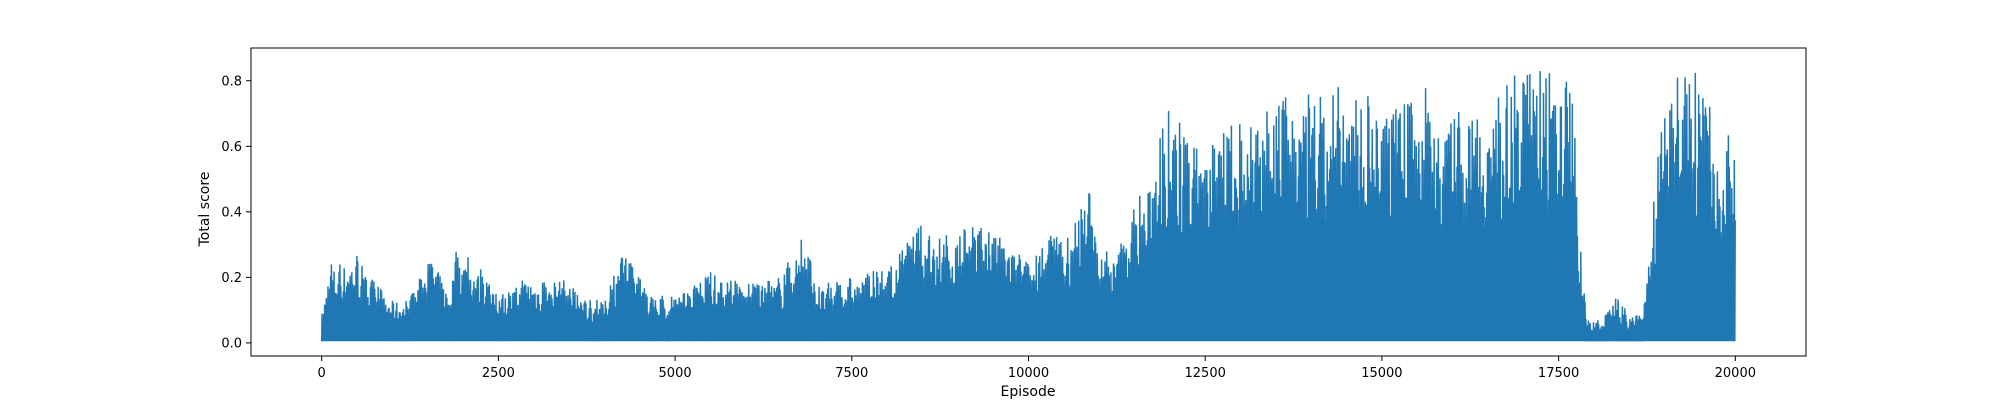 This screenshot has height=400, width=2000. Describe the element at coordinates (205, 210) in the screenshot. I see `y-axis-label: Total score` at that location.